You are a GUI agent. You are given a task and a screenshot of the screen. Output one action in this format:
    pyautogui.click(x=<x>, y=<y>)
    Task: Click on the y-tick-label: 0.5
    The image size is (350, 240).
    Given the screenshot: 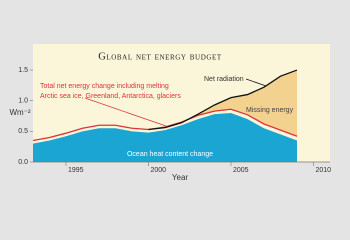 What is the action you would take?
    pyautogui.click(x=23, y=131)
    